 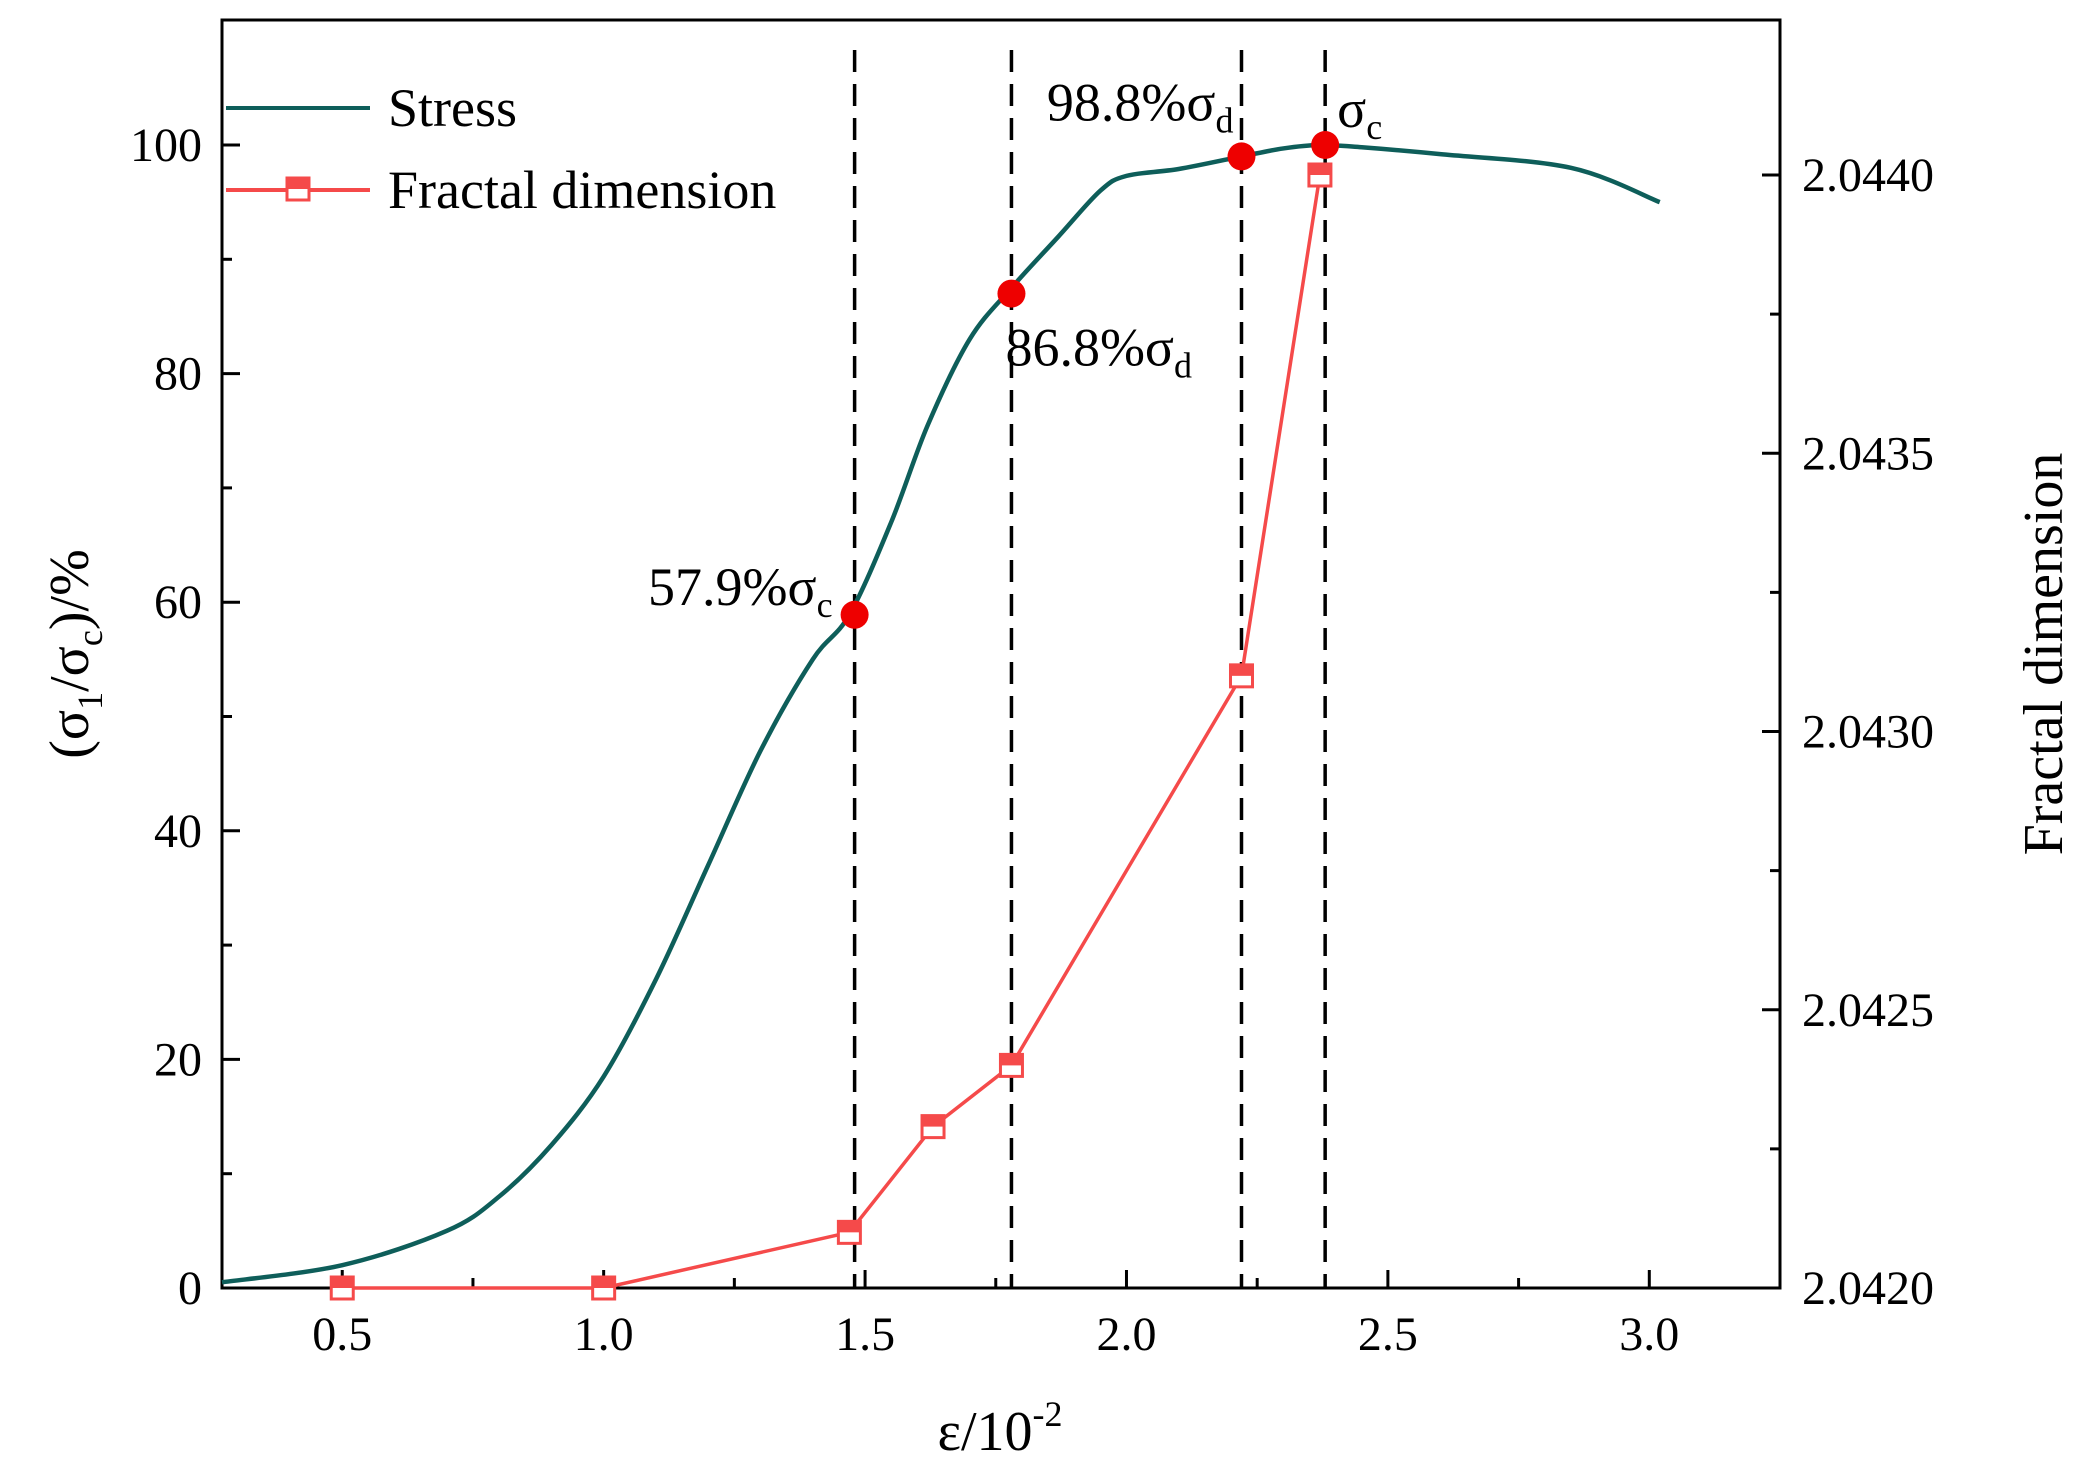 What do you see at coordinates (865, 1334) in the screenshot?
I see `x-tick-label-2: 1.5` at bounding box center [865, 1334].